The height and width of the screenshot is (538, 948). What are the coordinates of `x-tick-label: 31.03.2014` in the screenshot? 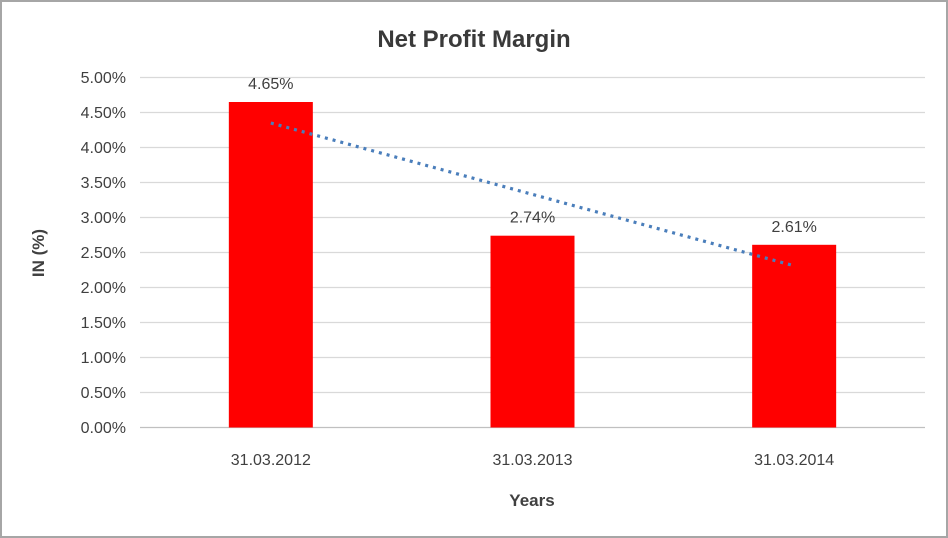 It's located at (794, 460).